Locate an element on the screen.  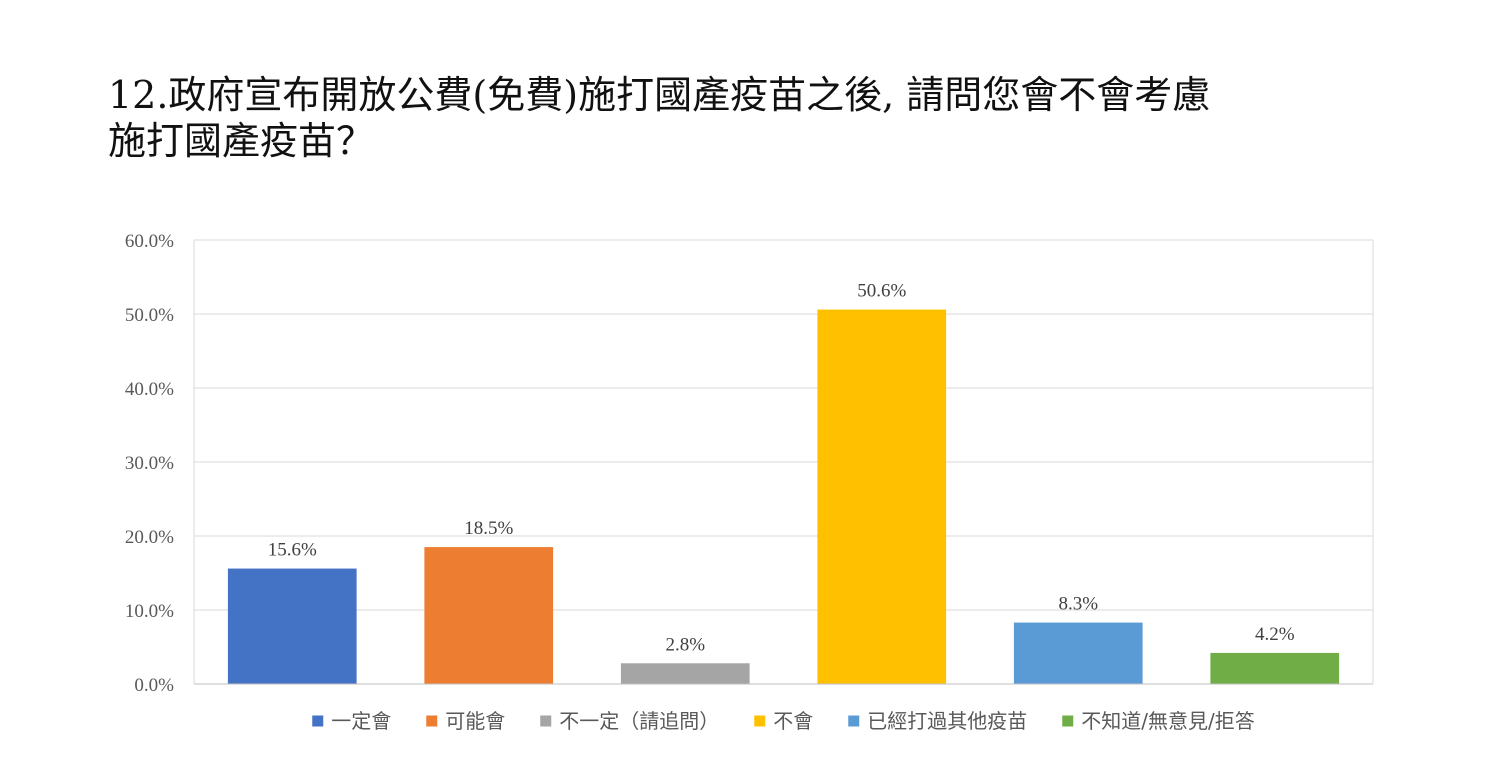
legend-label-1: 一定會 is located at coordinates (361, 721).